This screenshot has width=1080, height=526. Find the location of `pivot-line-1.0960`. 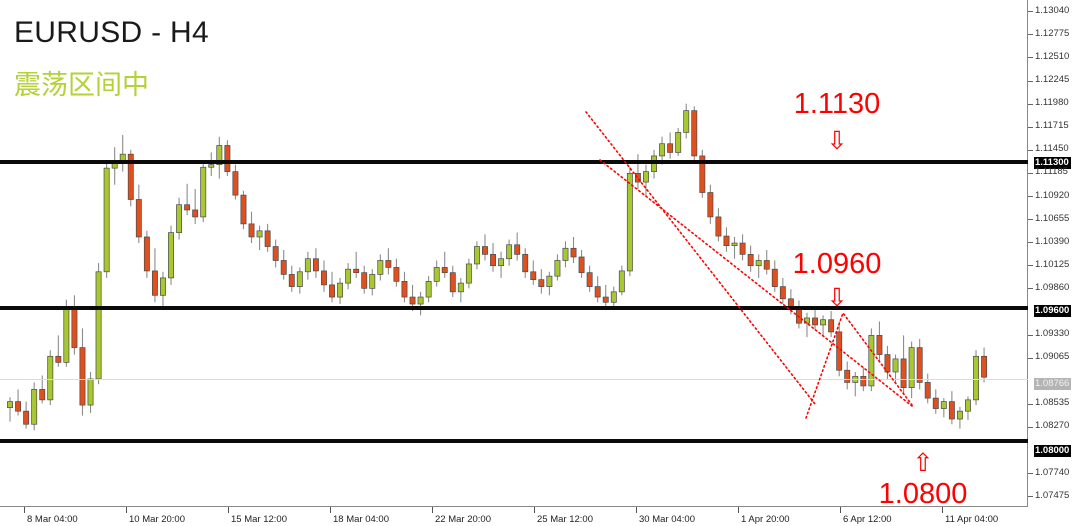

pivot-line-1.0960 is located at coordinates (514, 308).